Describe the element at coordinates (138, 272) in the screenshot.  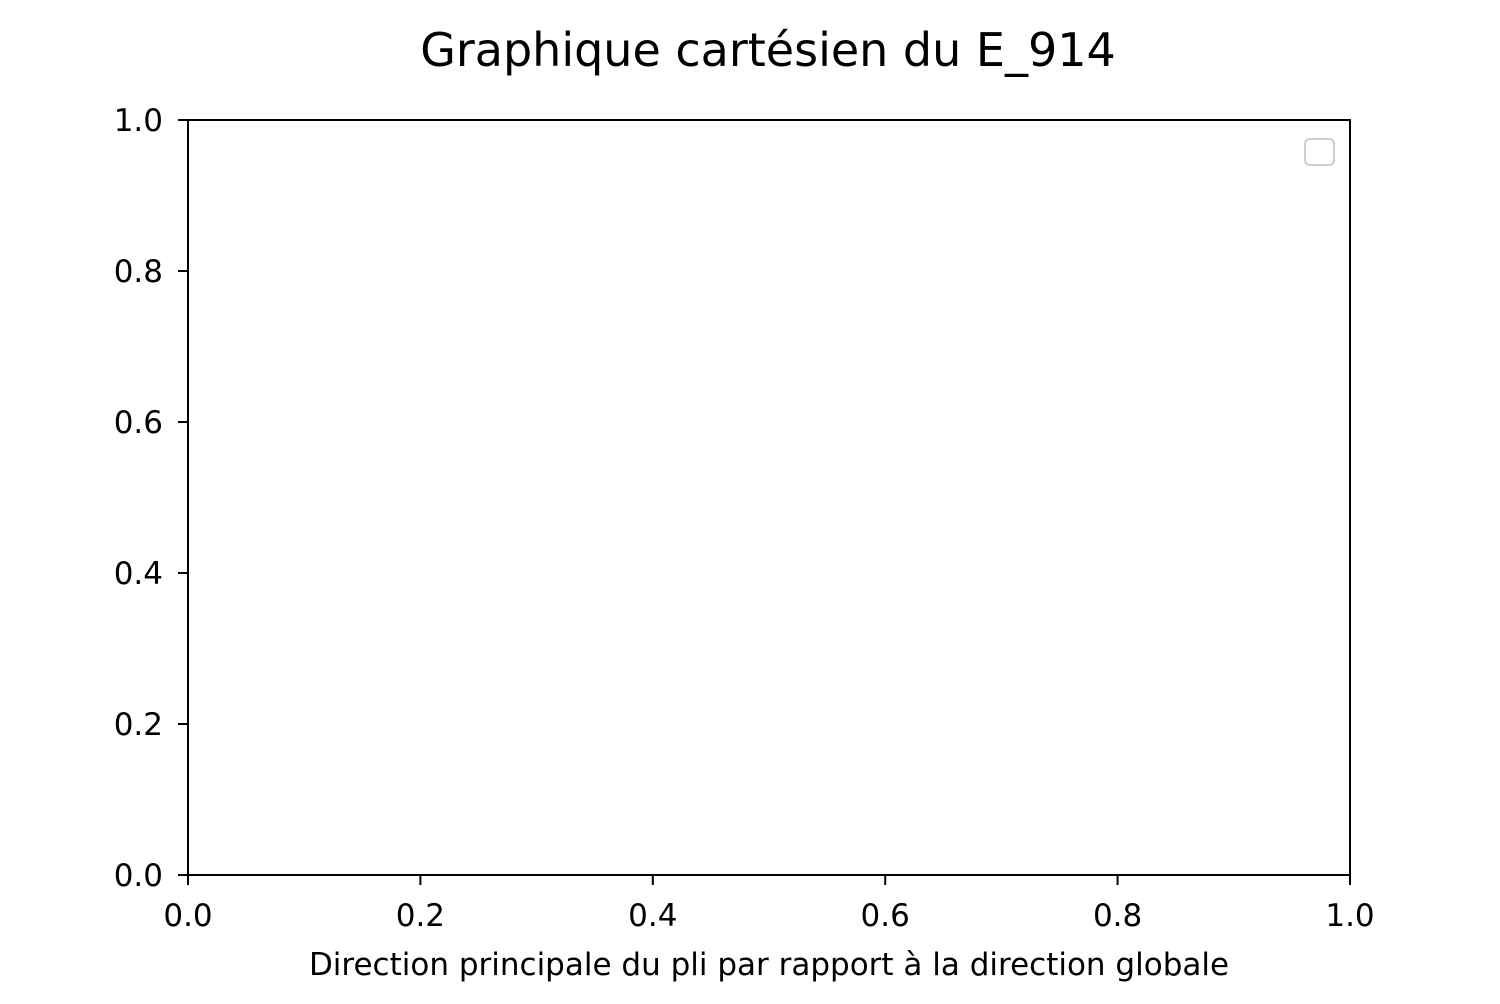
I see `y-tick-label: 0.8` at that location.